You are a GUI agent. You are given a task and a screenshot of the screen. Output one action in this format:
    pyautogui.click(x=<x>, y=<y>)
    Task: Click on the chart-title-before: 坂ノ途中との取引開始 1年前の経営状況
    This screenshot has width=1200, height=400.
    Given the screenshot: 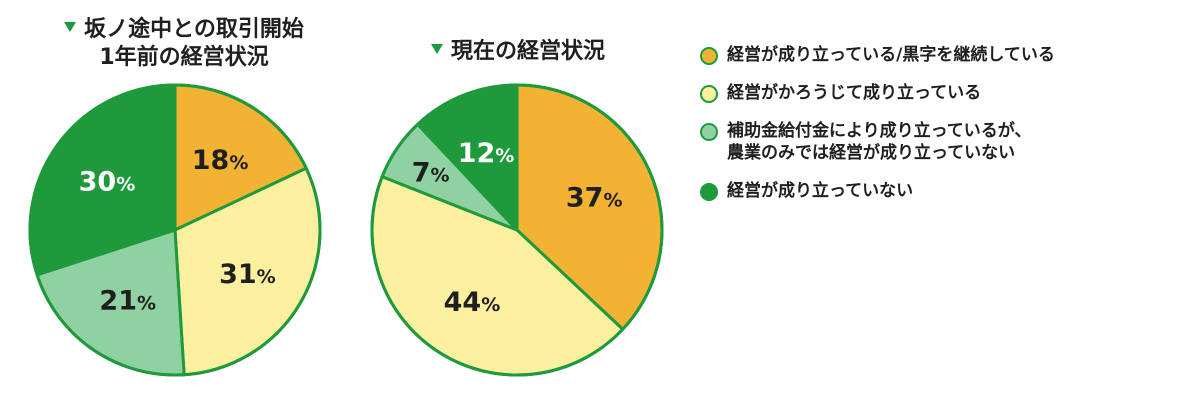 What is the action you would take?
    pyautogui.click(x=184, y=44)
    